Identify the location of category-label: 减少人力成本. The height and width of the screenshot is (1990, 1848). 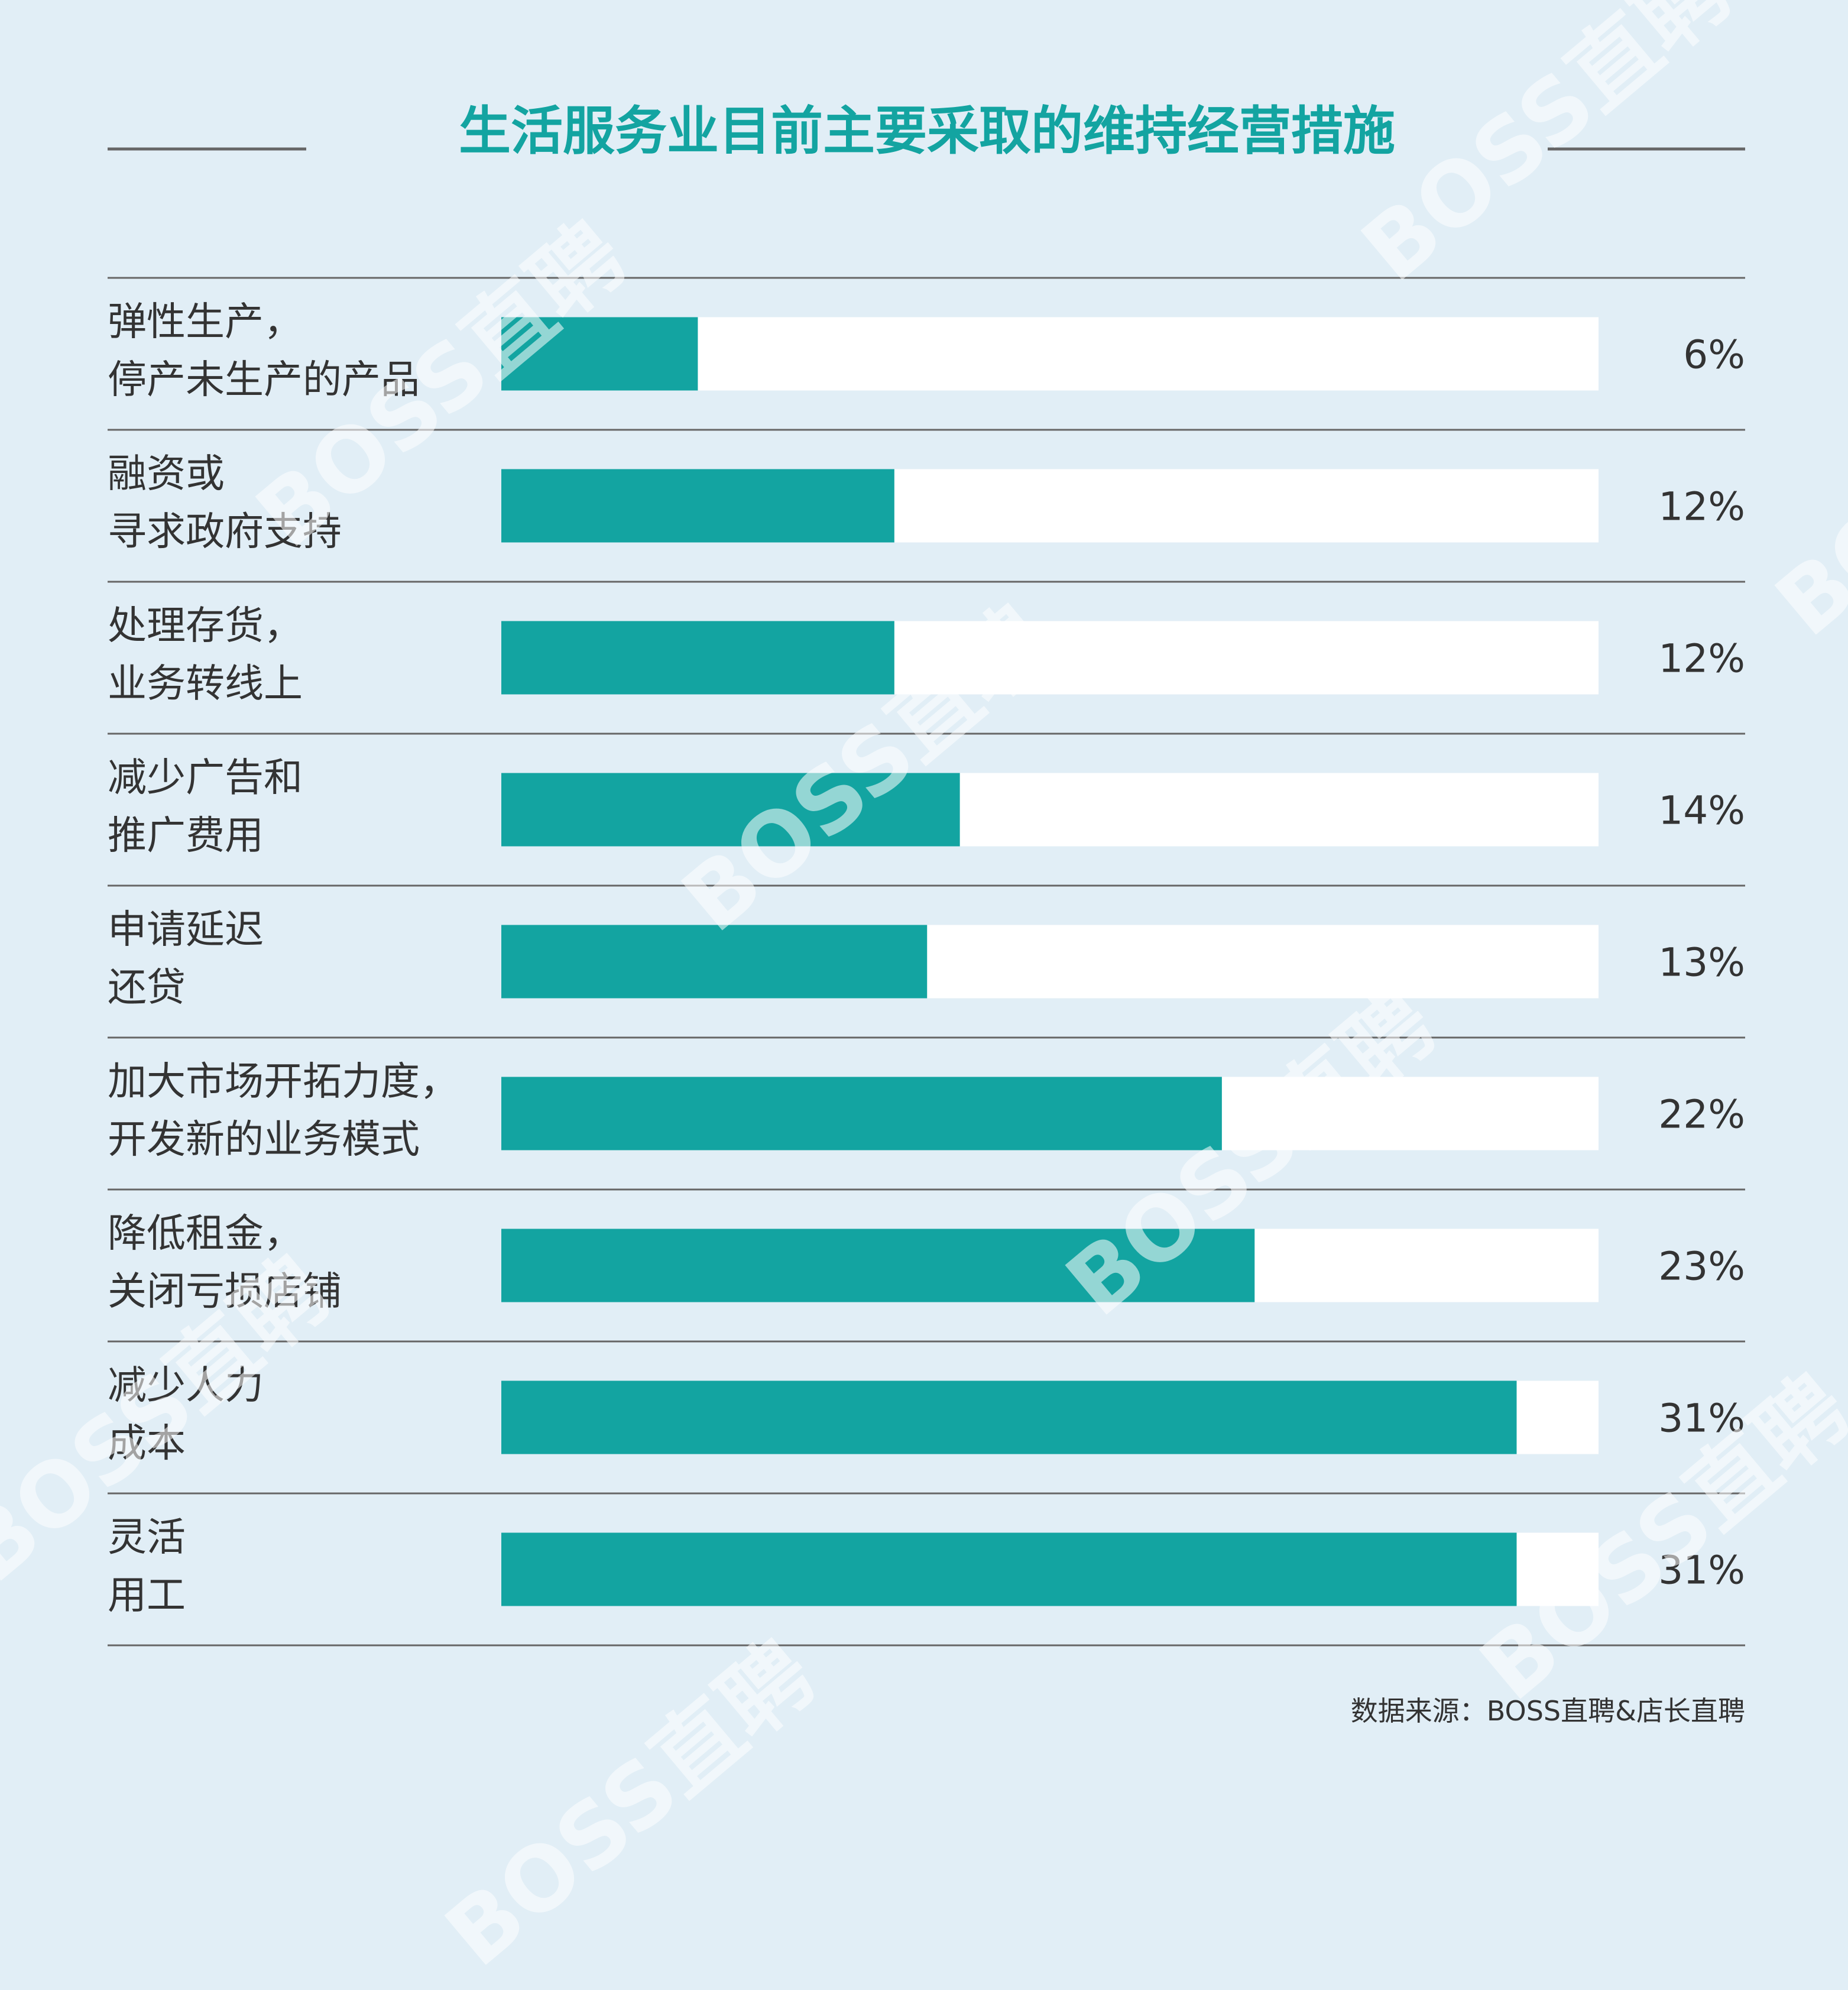
(186, 1414).